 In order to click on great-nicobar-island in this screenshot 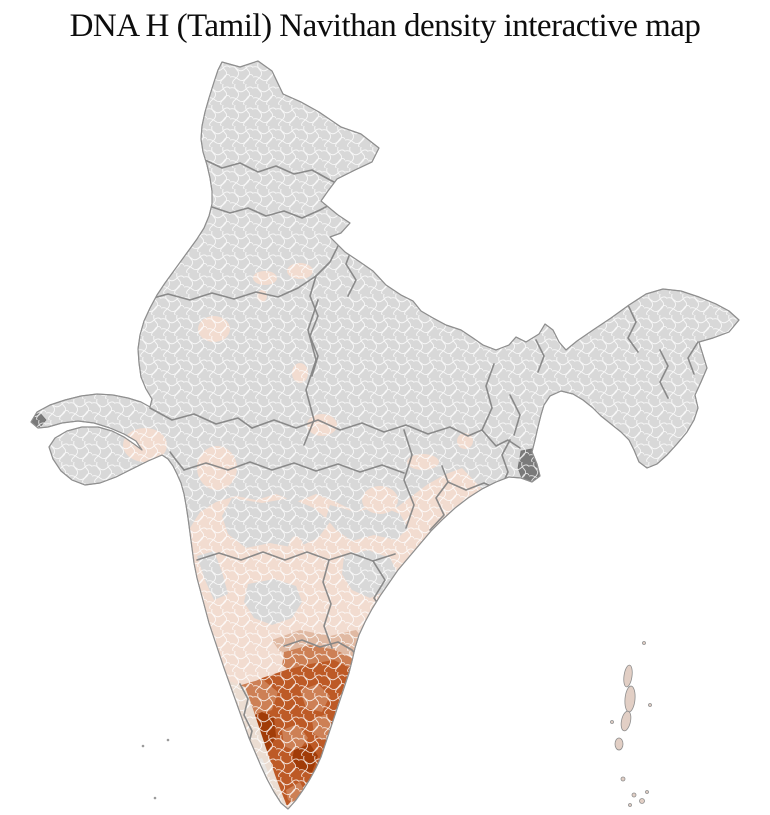, I will do `click(642, 801)`.